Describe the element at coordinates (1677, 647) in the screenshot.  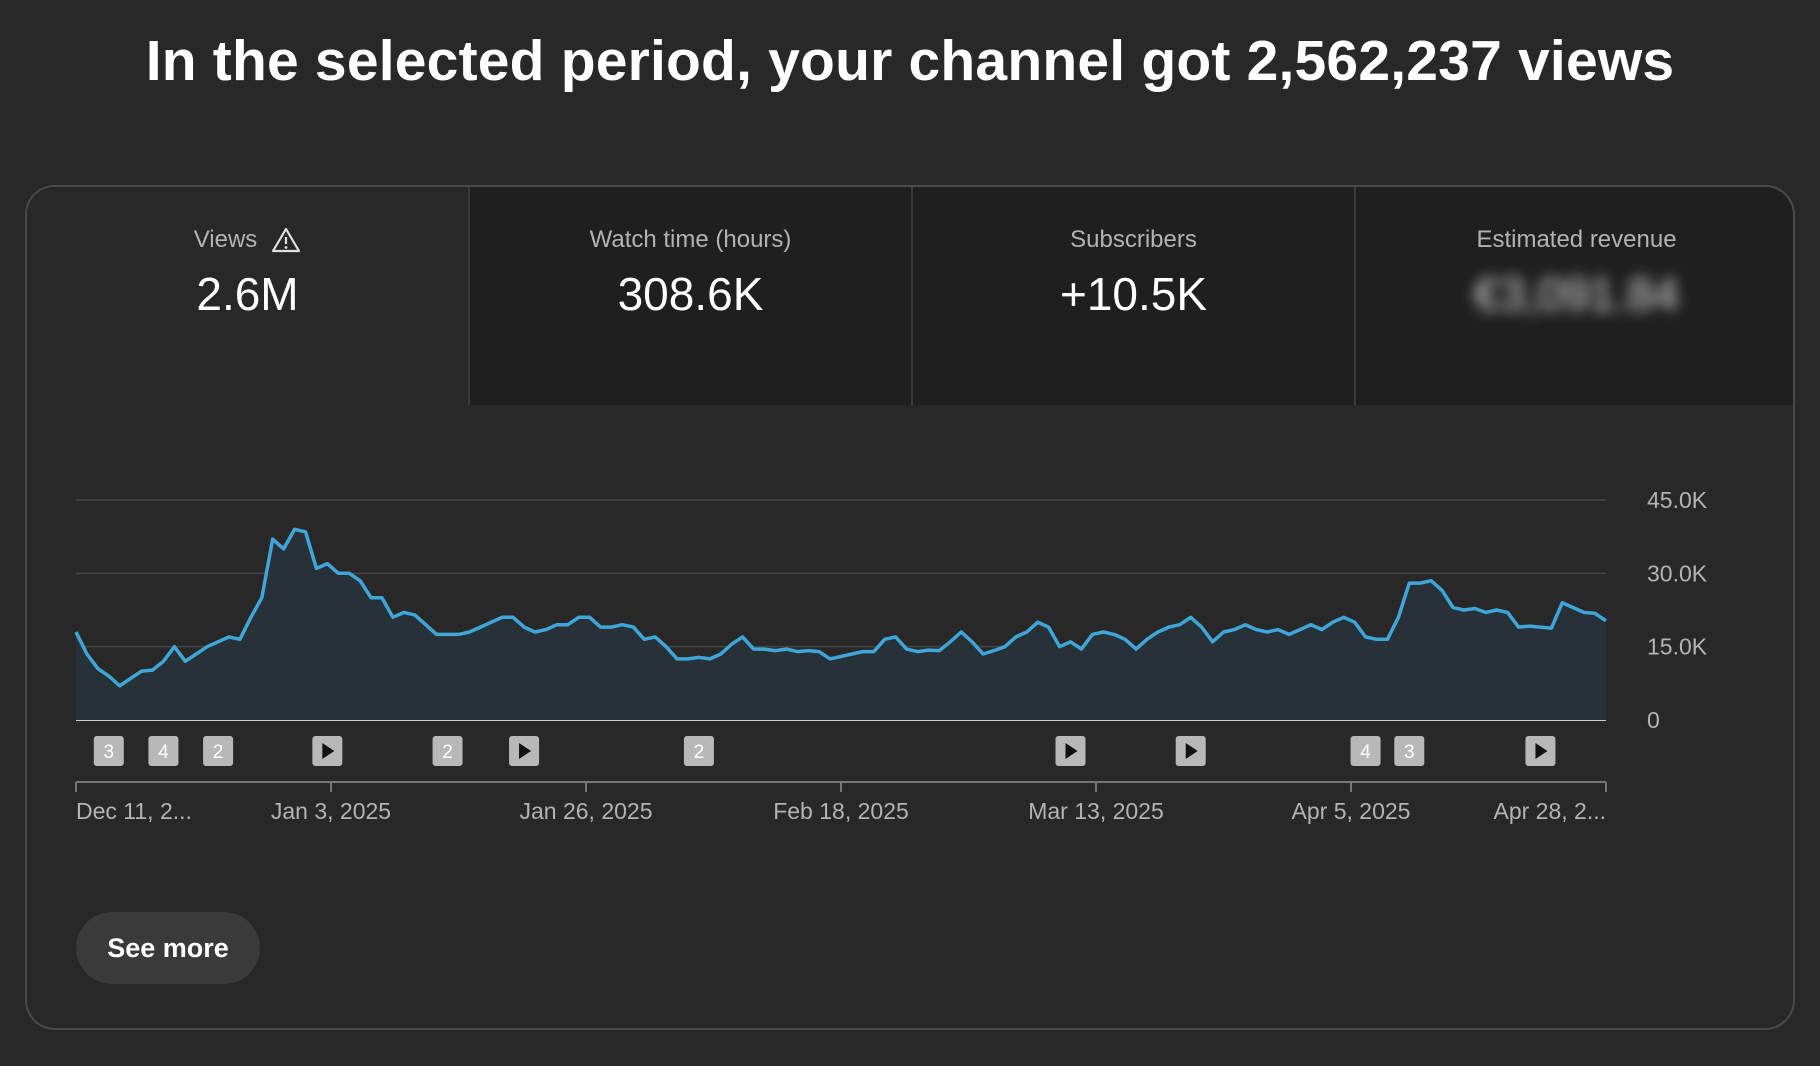
I see `y-tick-label: 15.0K` at that location.